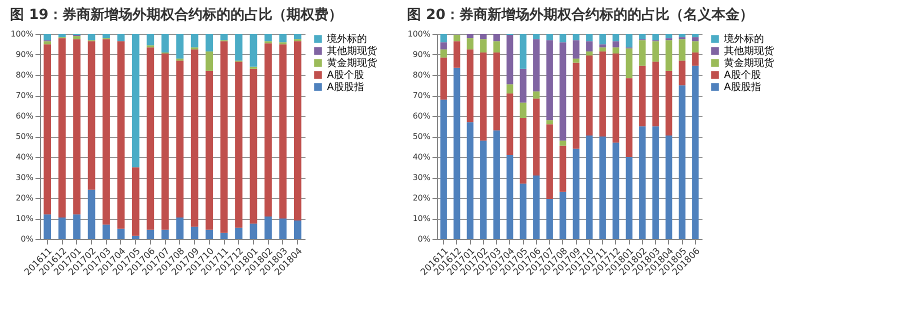 This screenshot has height=328, width=900. I want to click on chart-title: 图 20：券商新增场外期权合约标的的占比（名义本金）, so click(580, 14).